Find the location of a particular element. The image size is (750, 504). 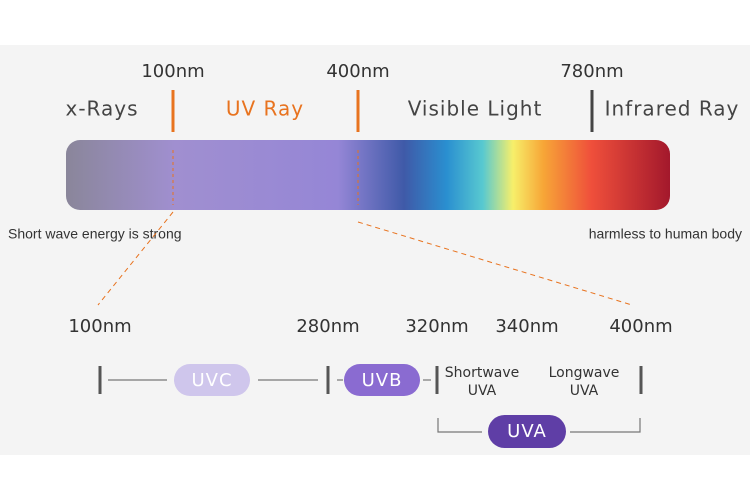

uvc-pill is located at coordinates (212, 380).